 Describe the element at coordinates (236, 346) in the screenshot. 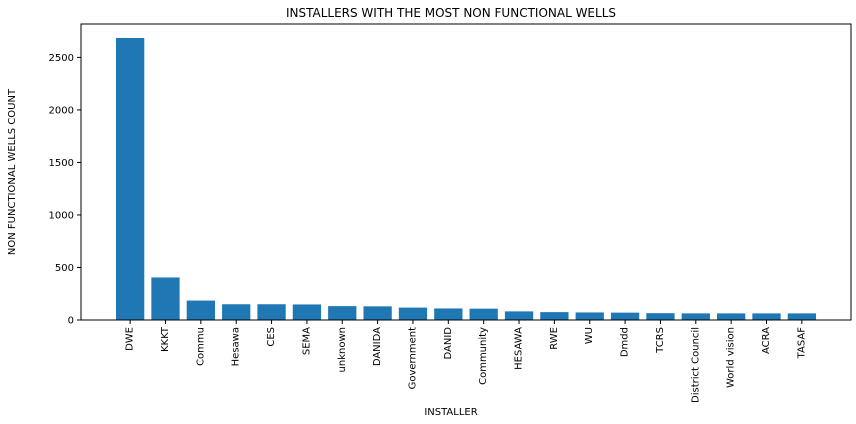

I see `x-tick-label: Hesawa` at that location.